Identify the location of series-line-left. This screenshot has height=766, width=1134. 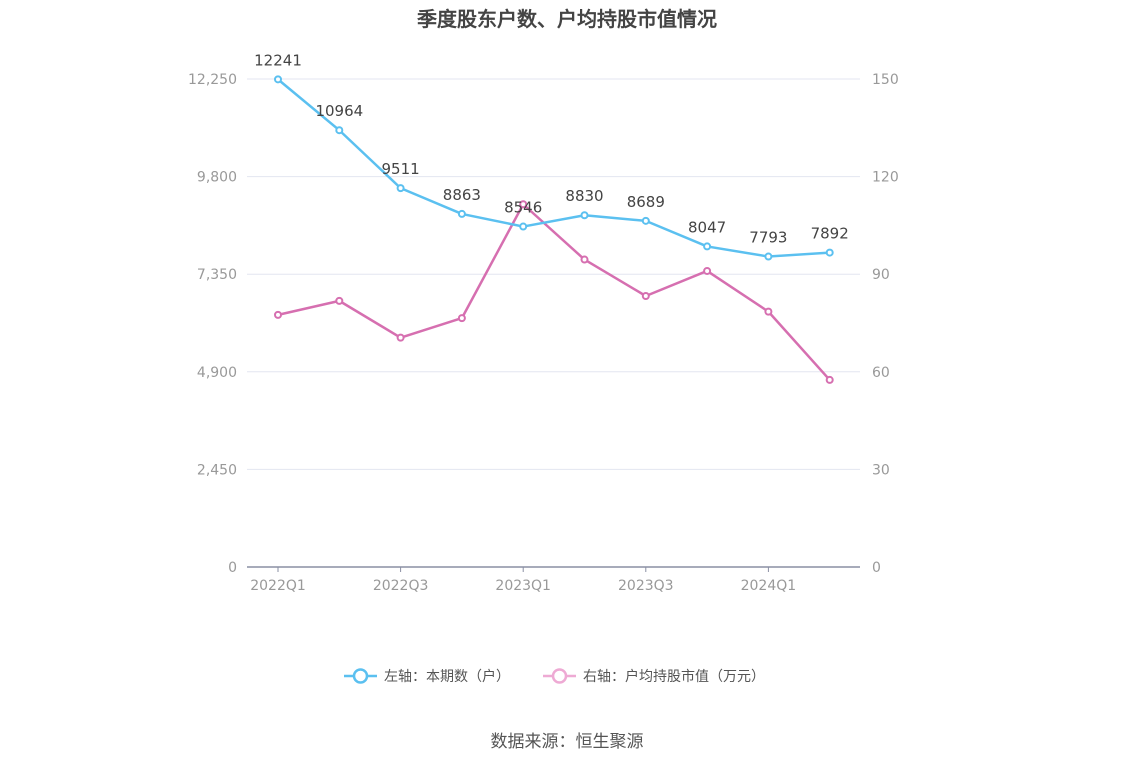
(553, 168).